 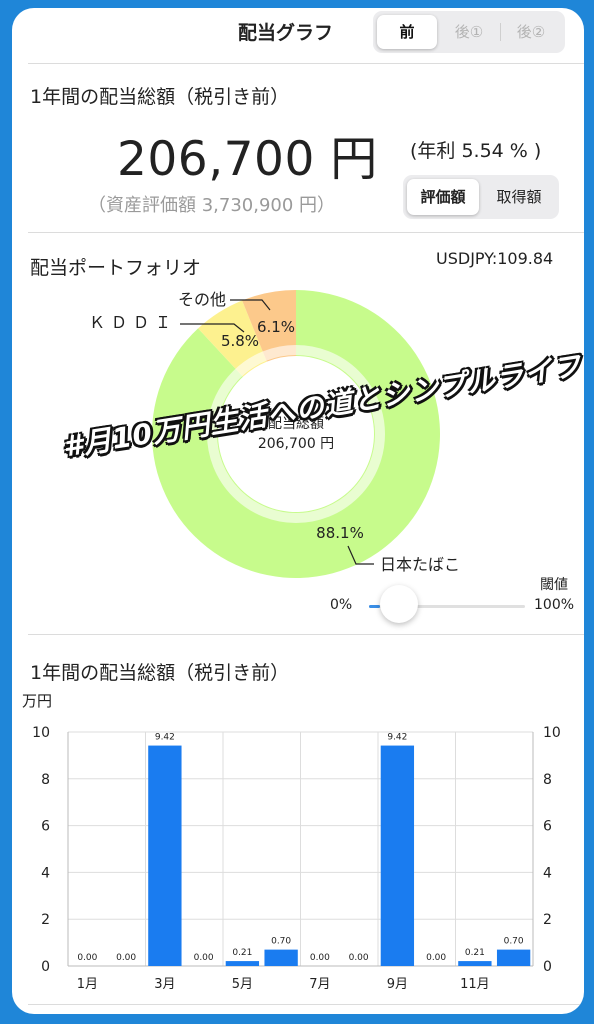 What do you see at coordinates (397, 984) in the screenshot?
I see `x-tick-label: 9月` at bounding box center [397, 984].